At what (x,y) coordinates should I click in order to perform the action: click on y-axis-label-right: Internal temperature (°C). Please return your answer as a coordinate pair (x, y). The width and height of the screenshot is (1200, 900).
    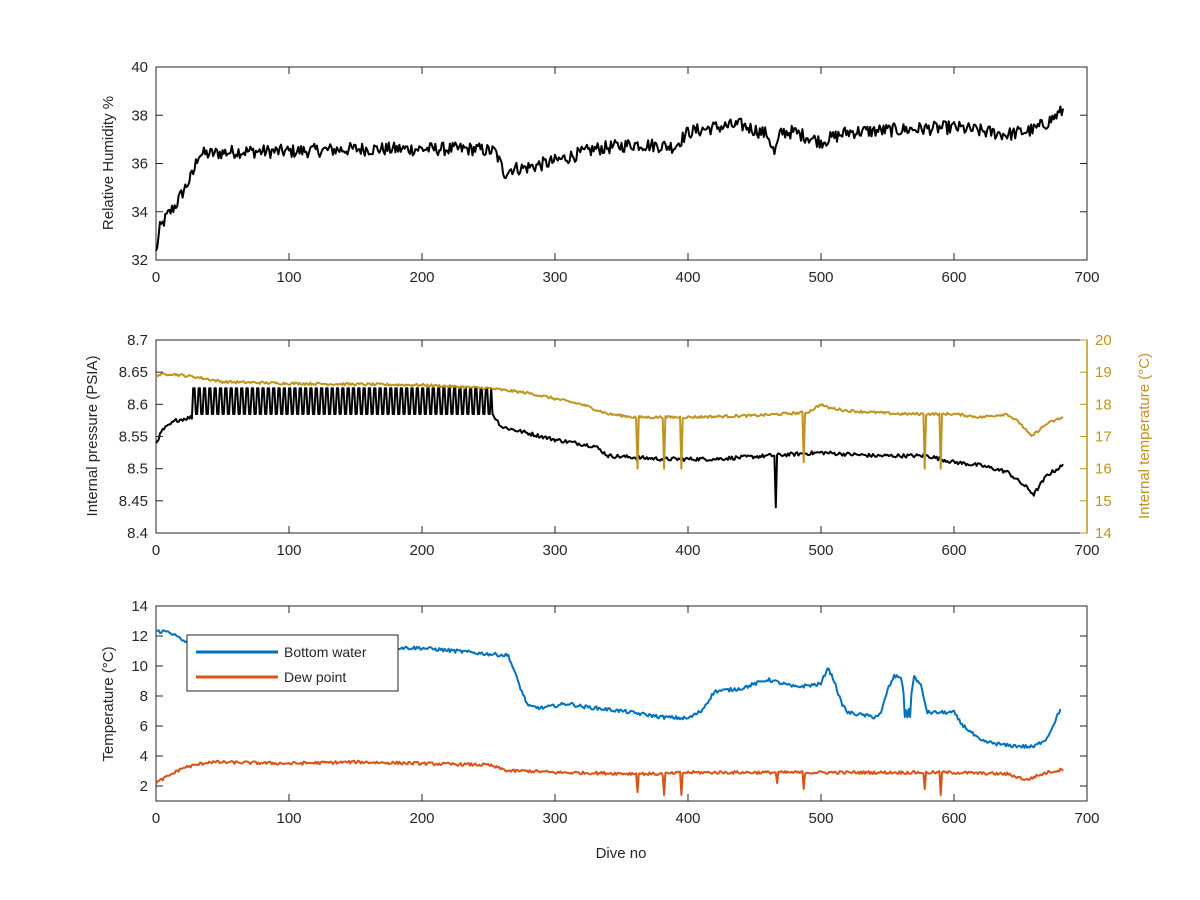
    Looking at the image, I should click on (1144, 436).